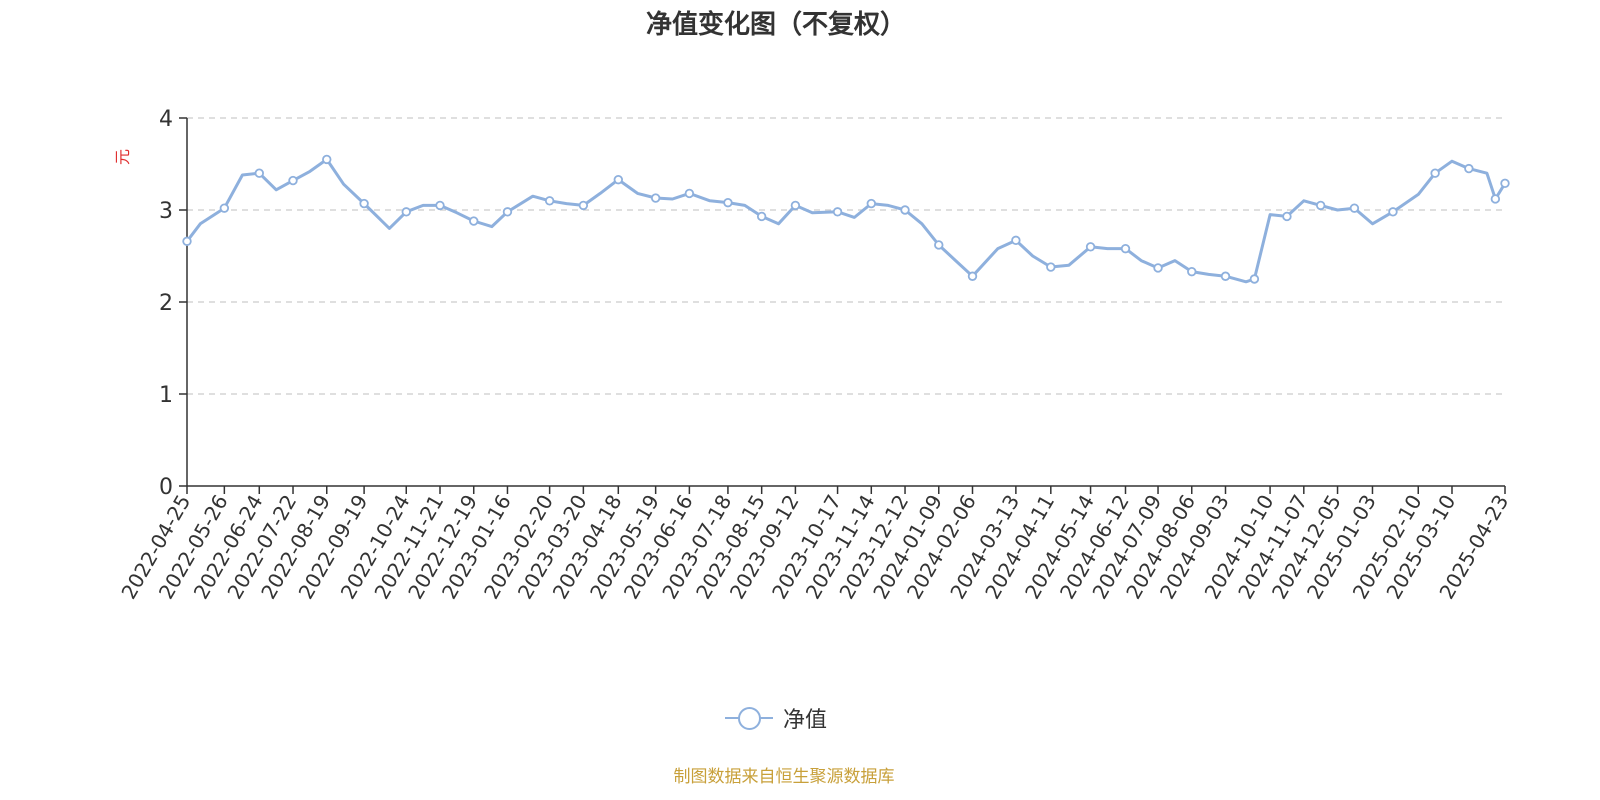  What do you see at coordinates (166, 211) in the screenshot?
I see `y-tick-label: 3` at bounding box center [166, 211].